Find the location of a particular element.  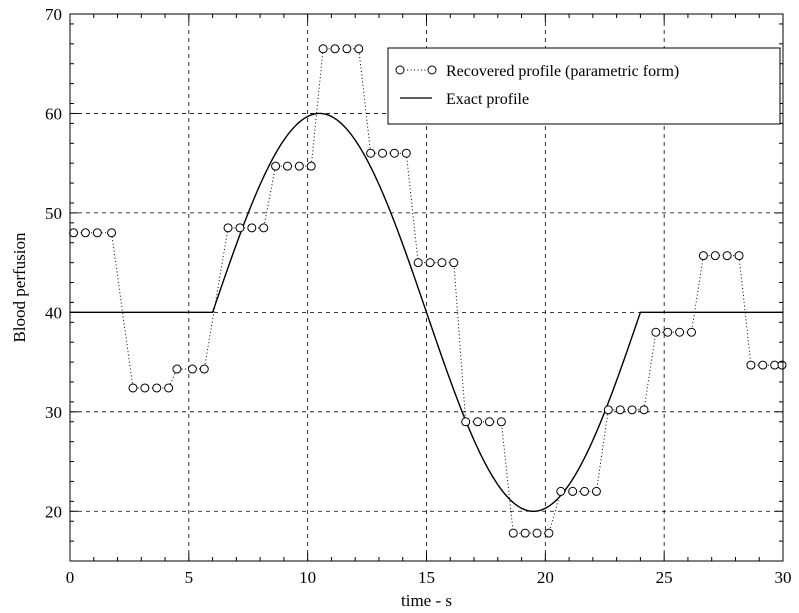

x-tick-label: 15 is located at coordinates (426, 577).